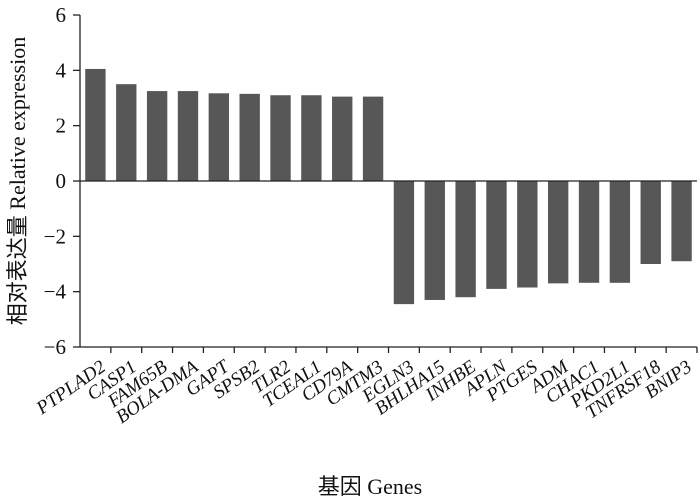 Image resolution: width=700 pixels, height=501 pixels. I want to click on y-tick-label: 2, so click(61, 126).